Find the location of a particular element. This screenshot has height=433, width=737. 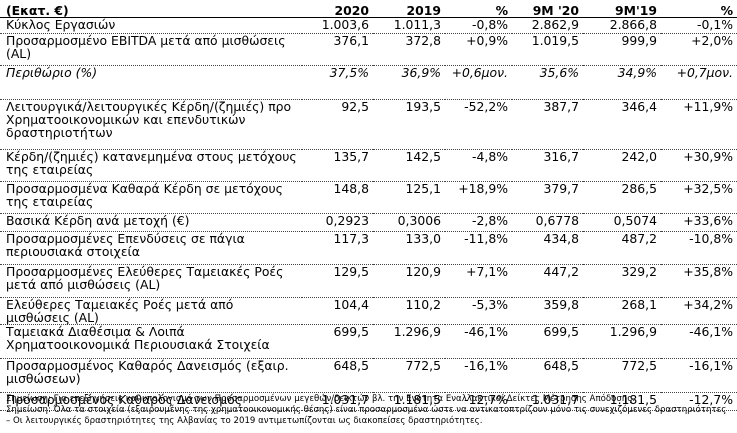

row-value: +7,1% is located at coordinates (478, 281).